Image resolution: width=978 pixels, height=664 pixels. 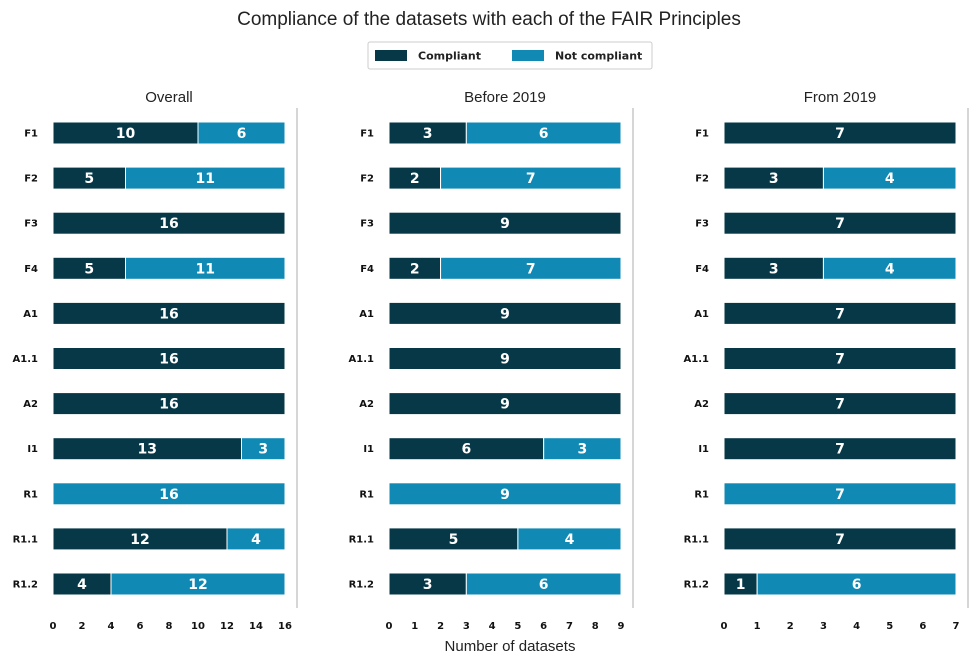 What do you see at coordinates (414, 626) in the screenshot?
I see `x-tick-label: 1` at bounding box center [414, 626].